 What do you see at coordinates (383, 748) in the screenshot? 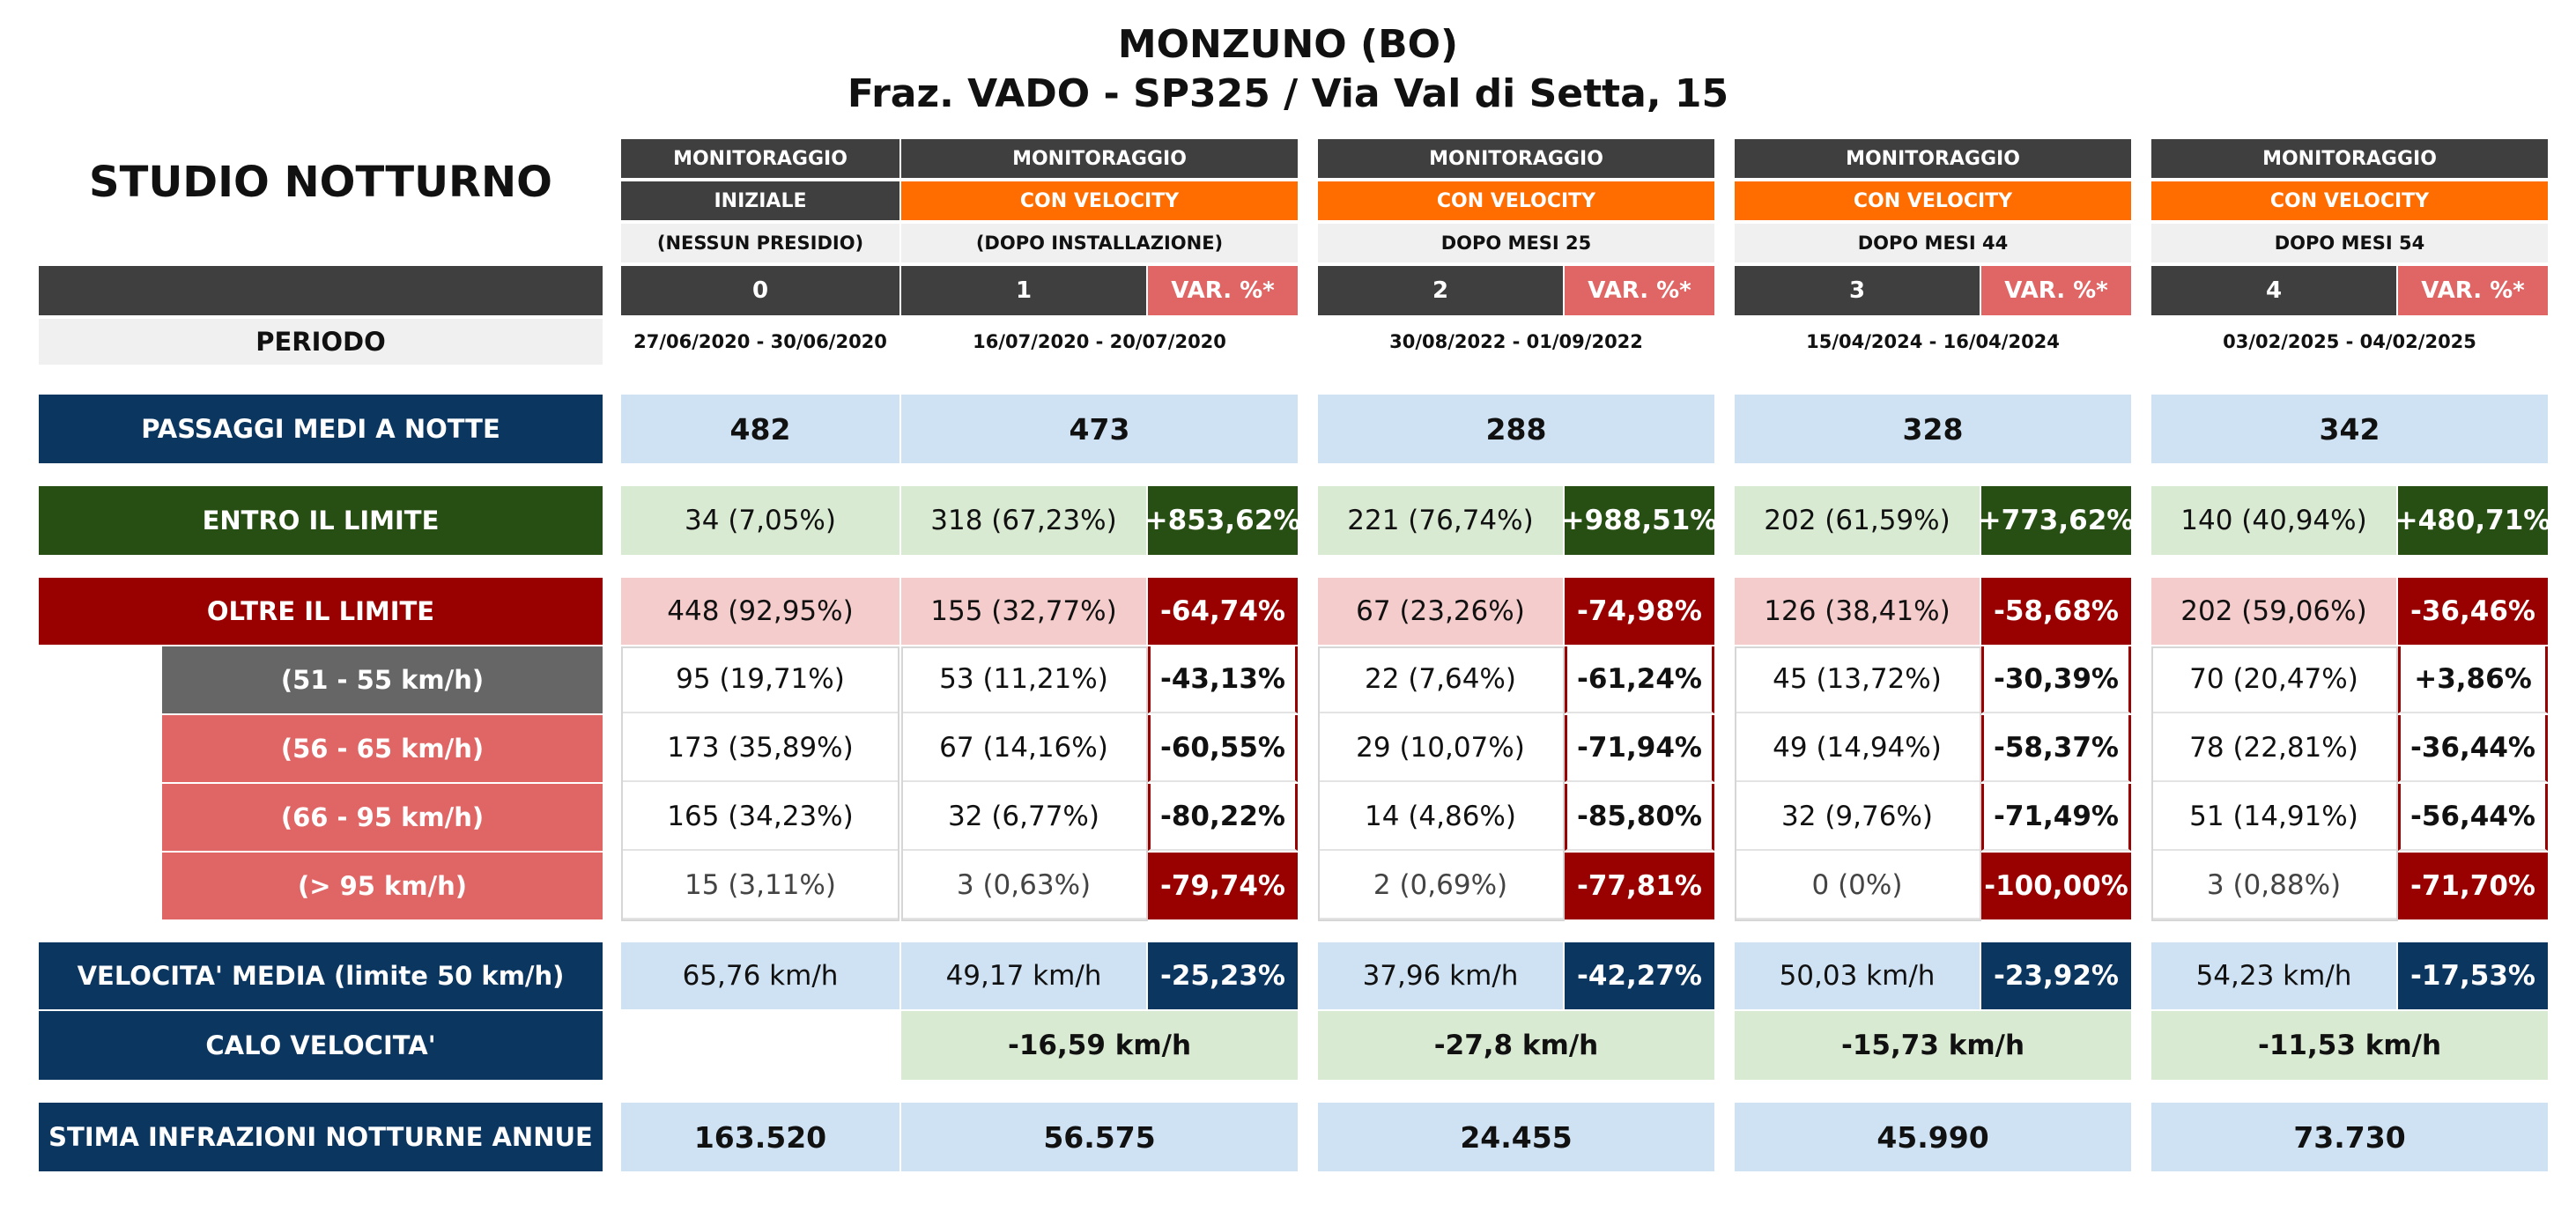
I see `label-band-56-65: (56 - 65 km/h)` at bounding box center [383, 748].